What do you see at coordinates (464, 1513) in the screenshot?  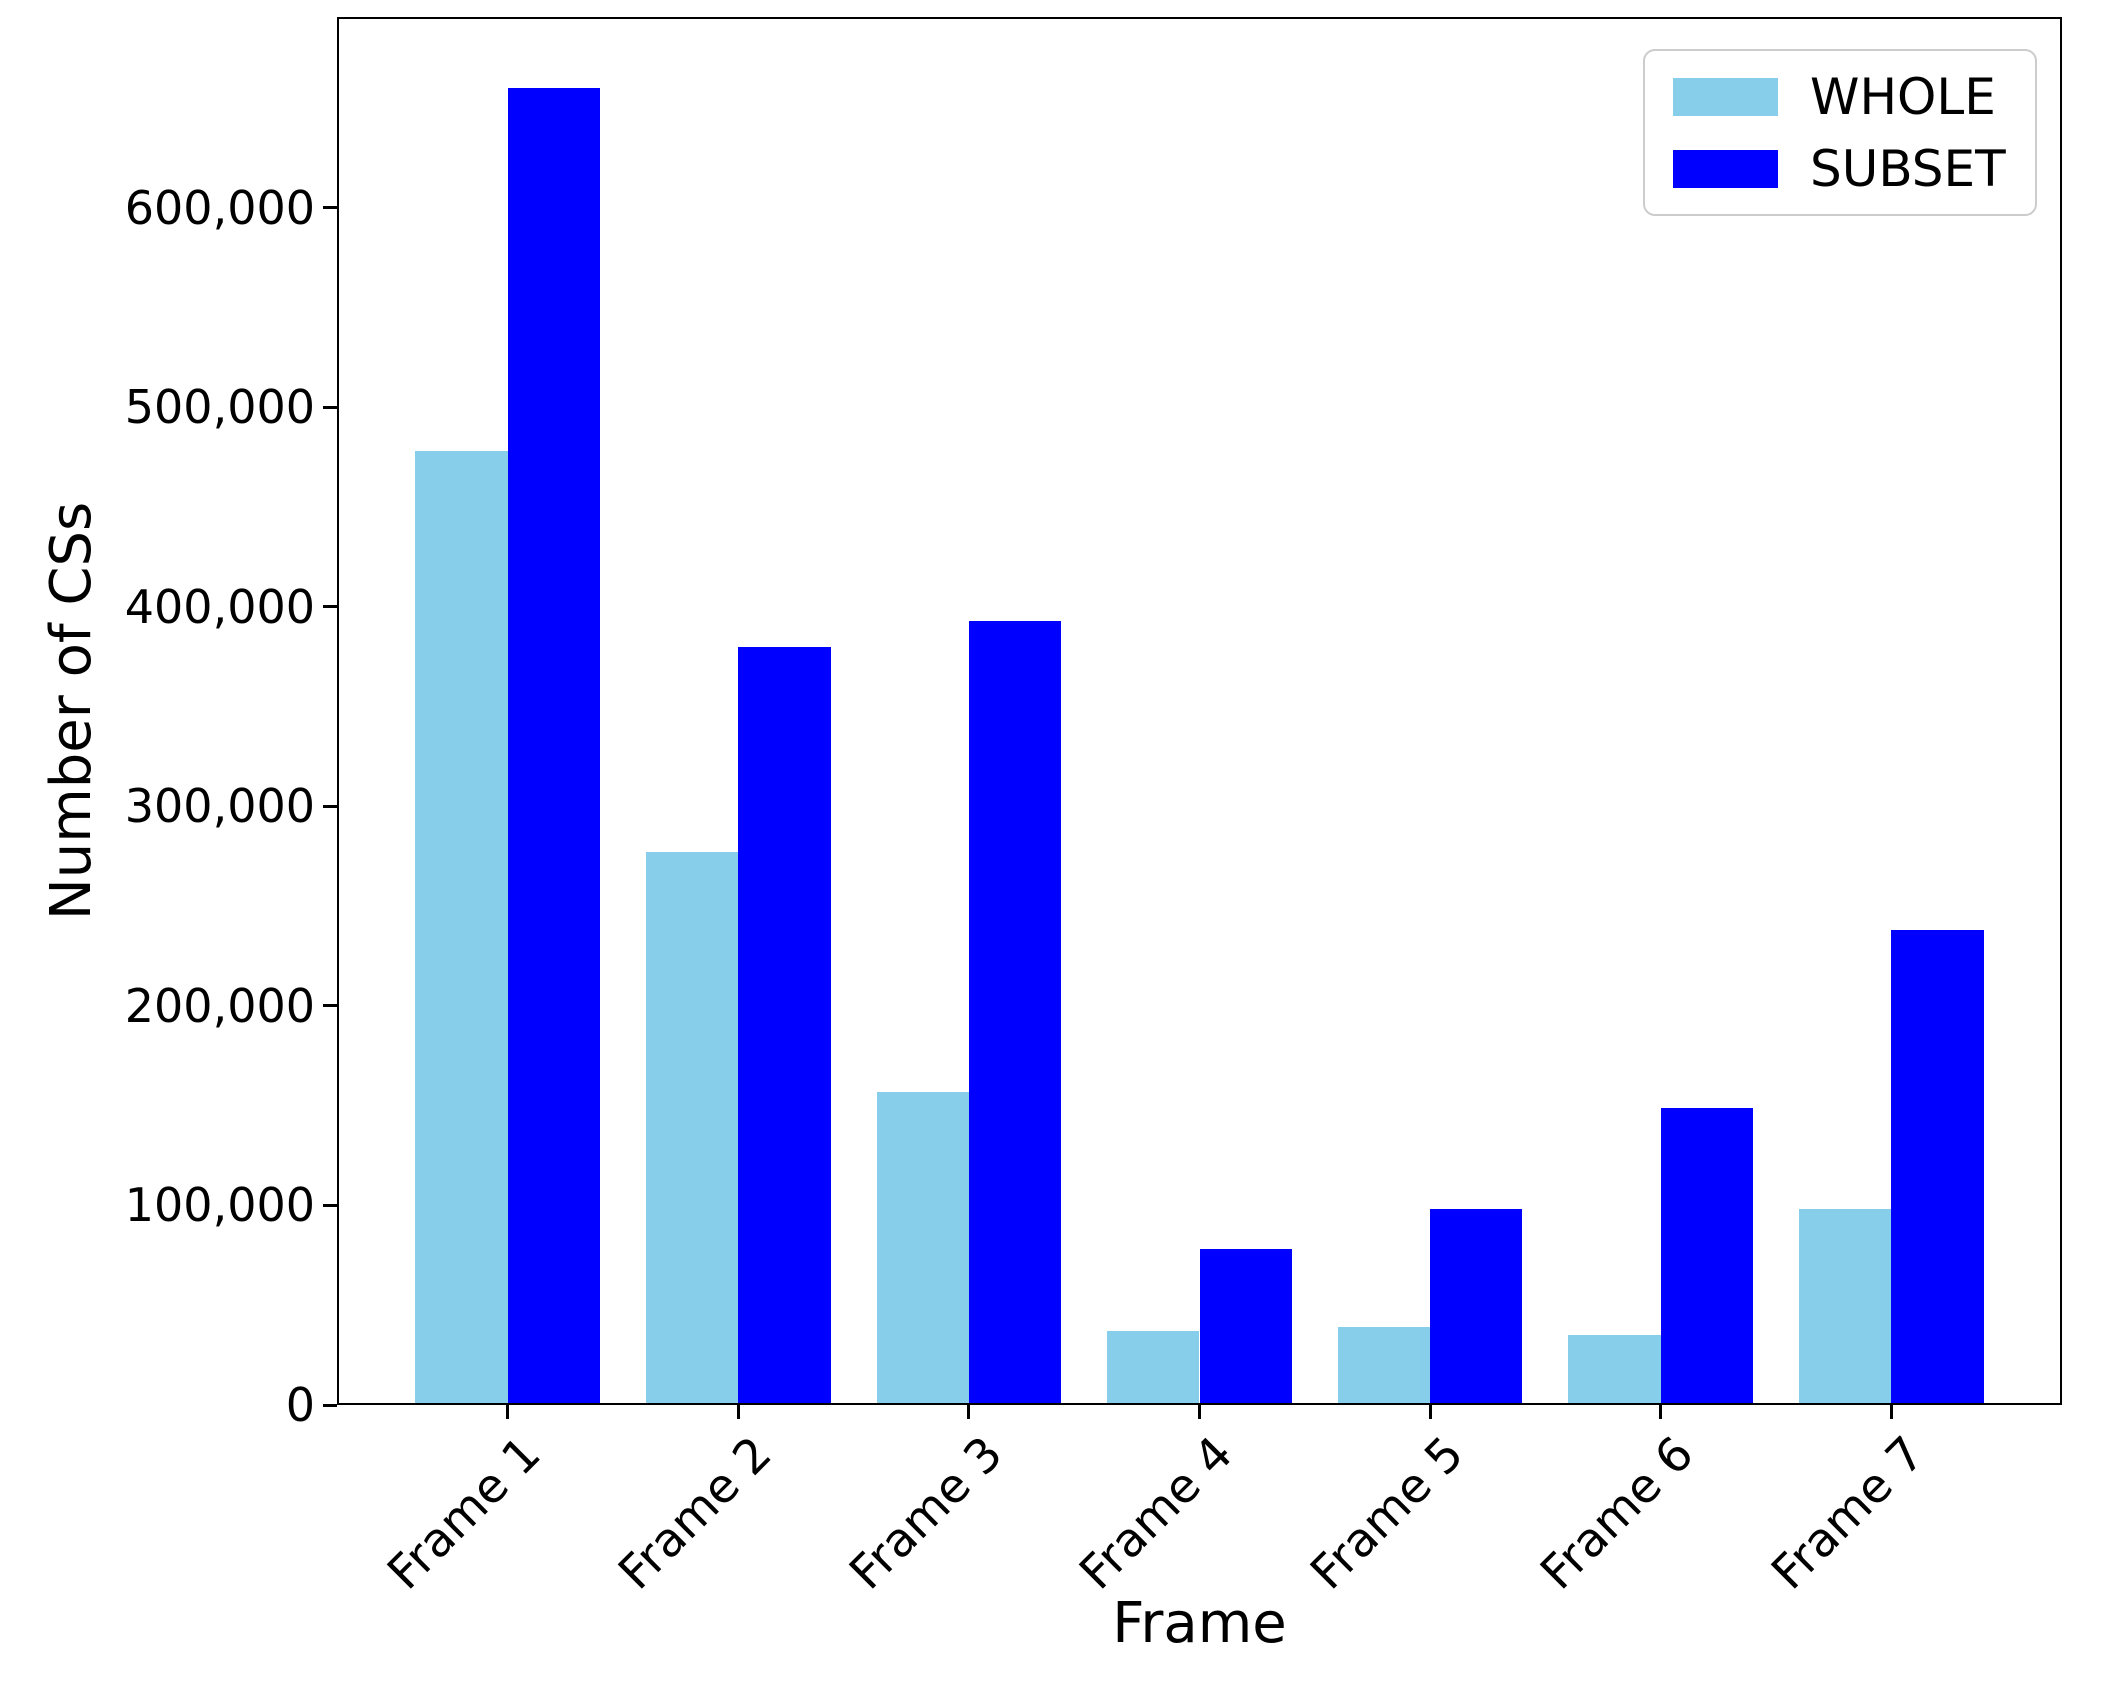 I see `x-tick-label: Frame 1` at bounding box center [464, 1513].